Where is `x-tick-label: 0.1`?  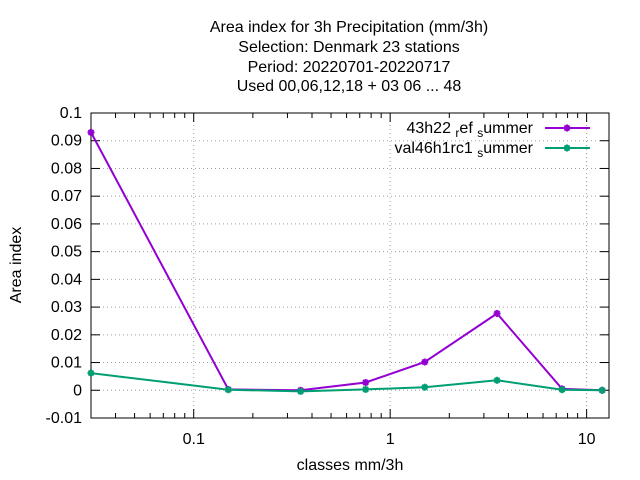
x-tick-label: 0.1 is located at coordinates (194, 439).